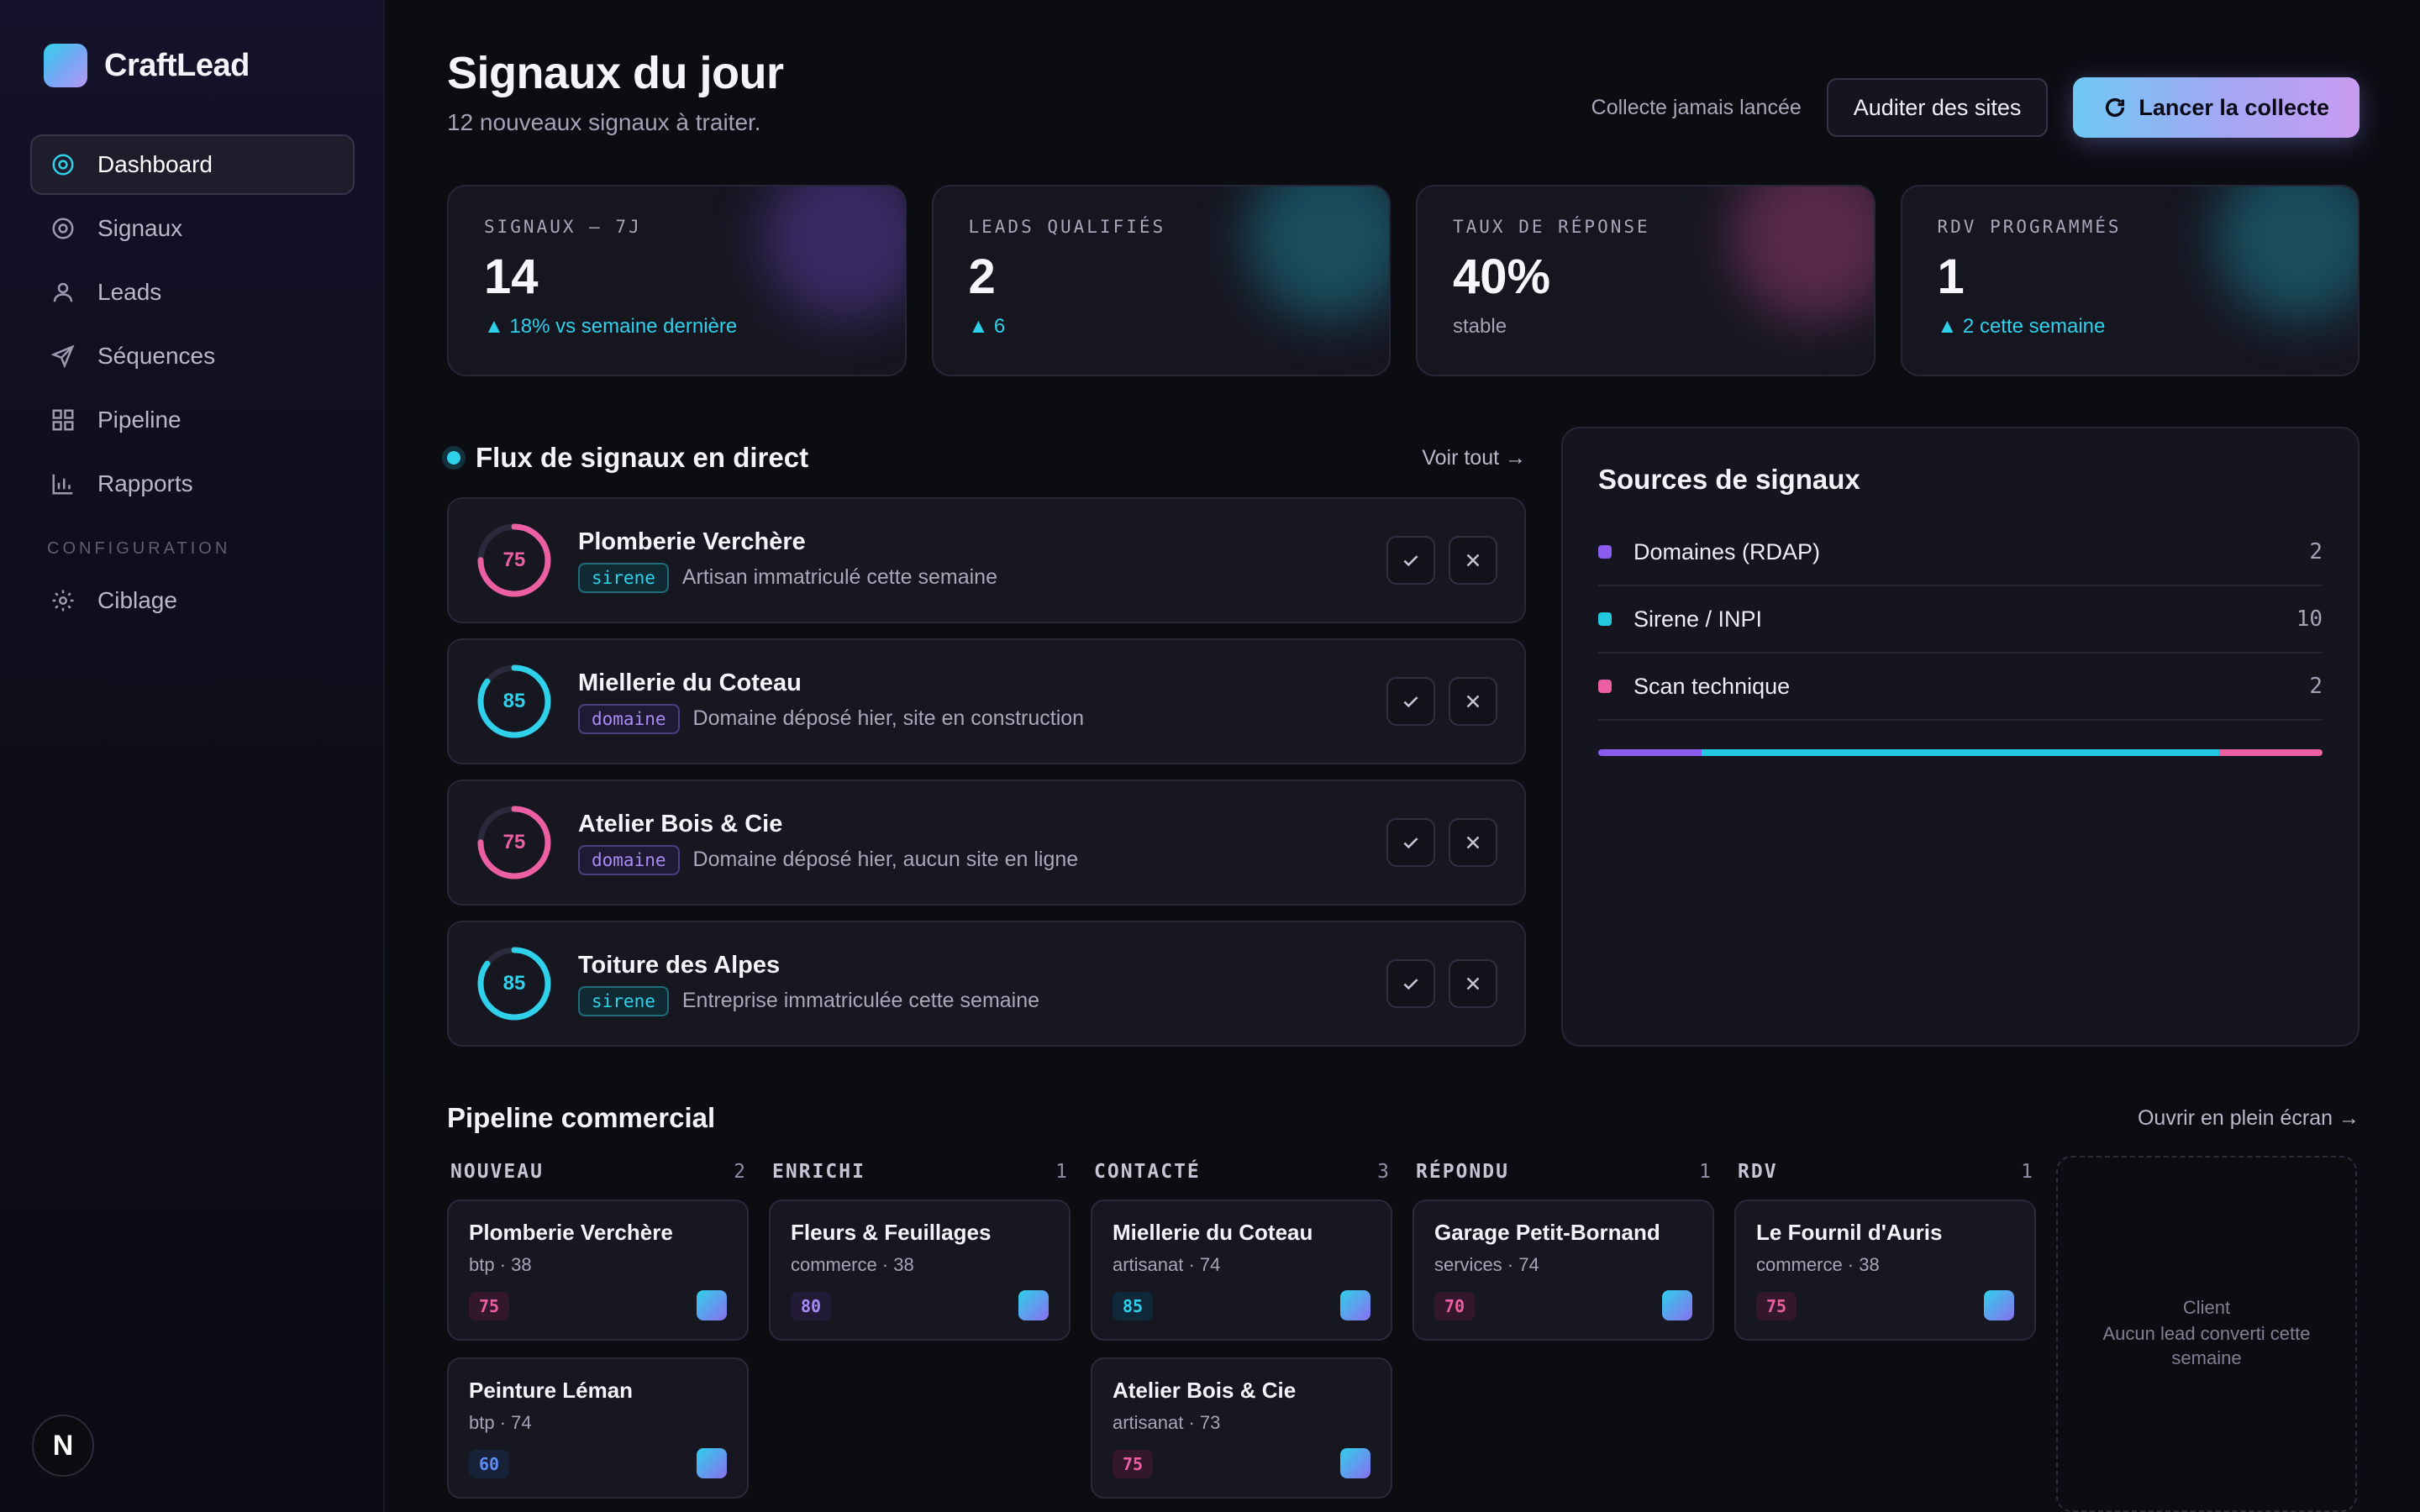  I want to click on user-icon, so click(63, 292).